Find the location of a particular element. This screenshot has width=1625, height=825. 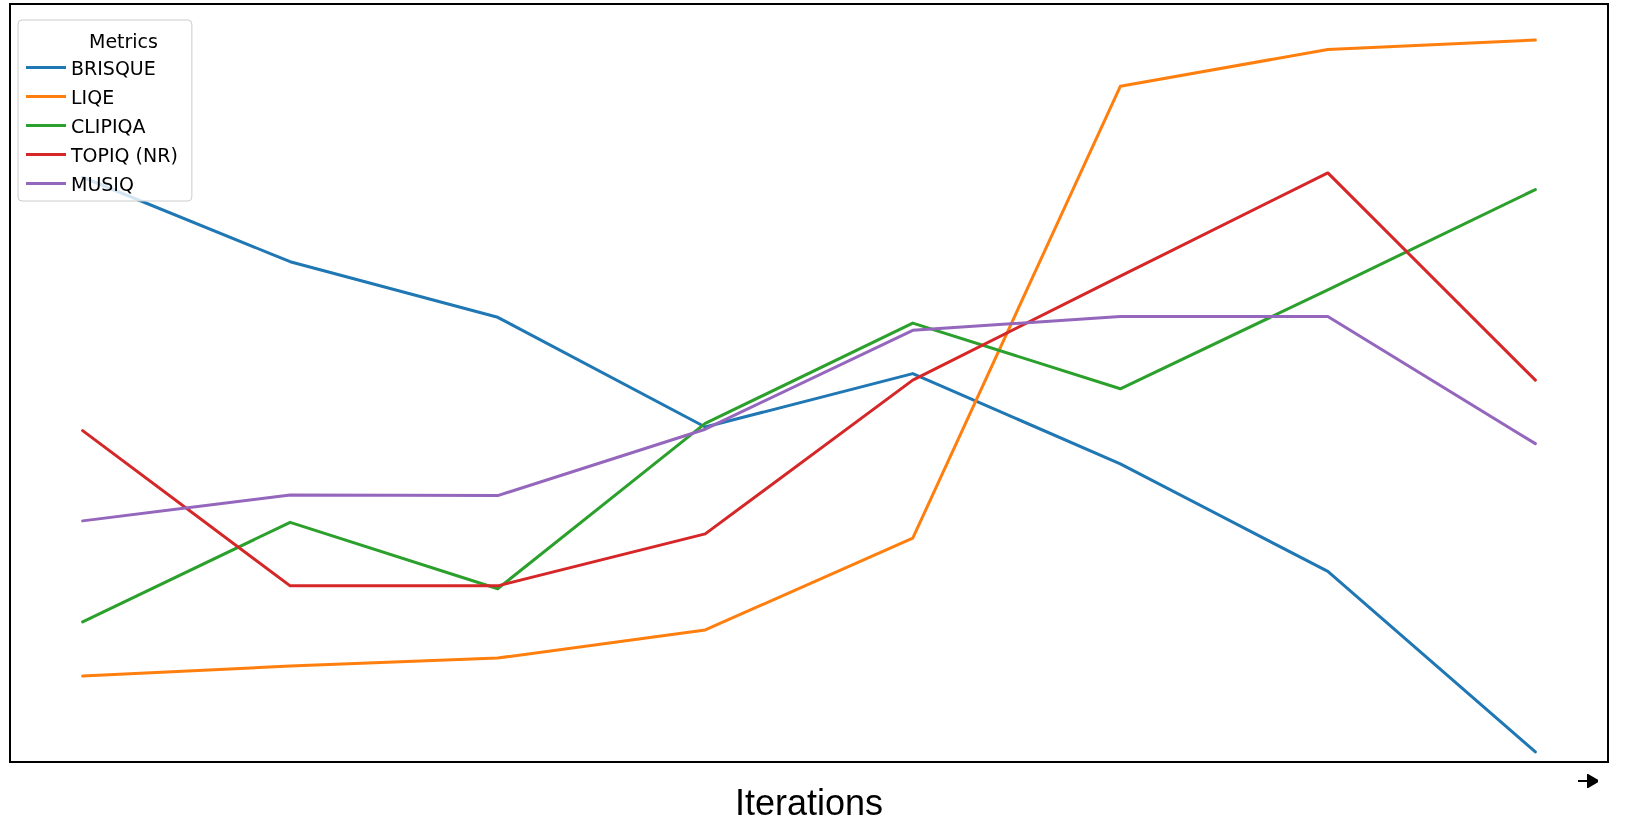

x-axis-title: Iterations is located at coordinates (809, 802).